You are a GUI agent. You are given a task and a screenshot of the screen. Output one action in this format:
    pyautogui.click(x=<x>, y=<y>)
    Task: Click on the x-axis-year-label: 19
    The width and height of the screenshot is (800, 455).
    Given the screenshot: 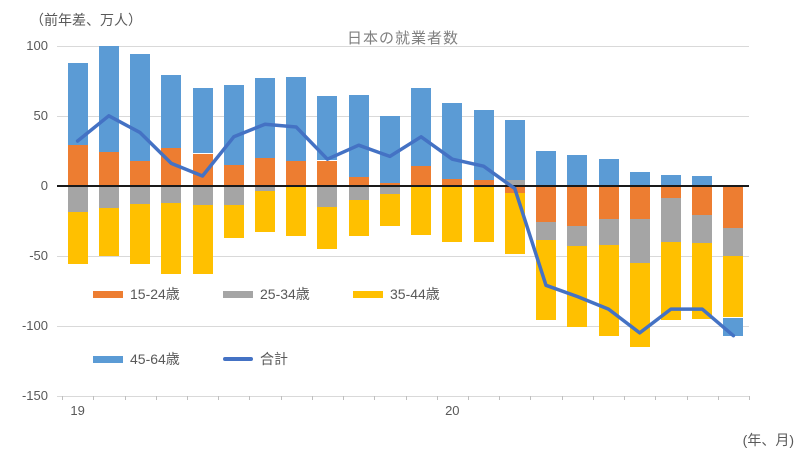 What is the action you would take?
    pyautogui.click(x=77, y=410)
    